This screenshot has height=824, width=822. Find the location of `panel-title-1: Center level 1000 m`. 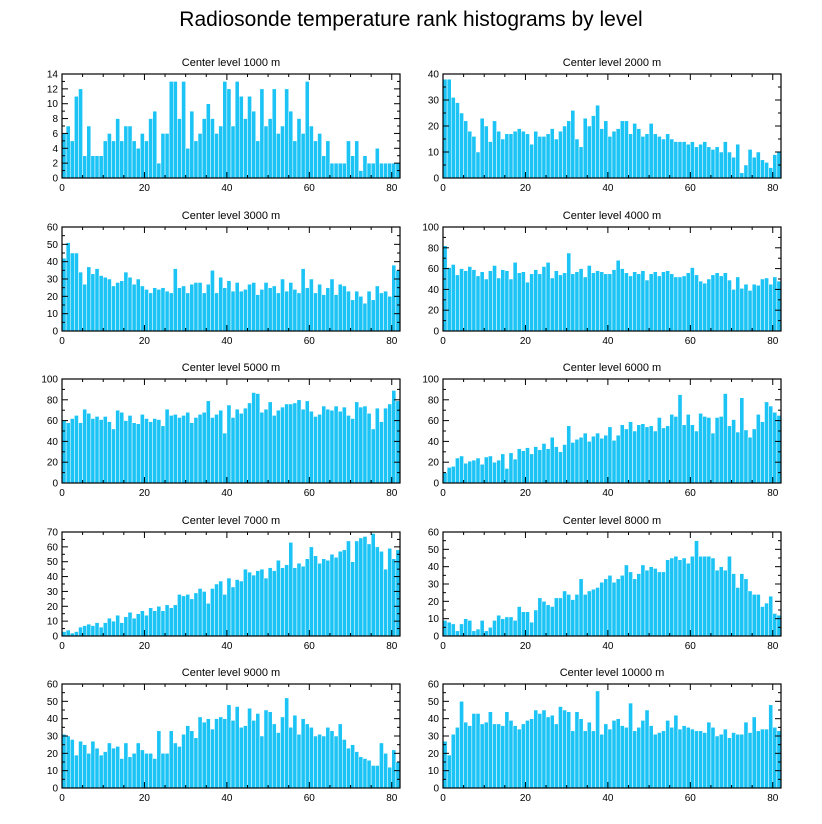

panel-title-1: Center level 1000 m is located at coordinates (231, 63).